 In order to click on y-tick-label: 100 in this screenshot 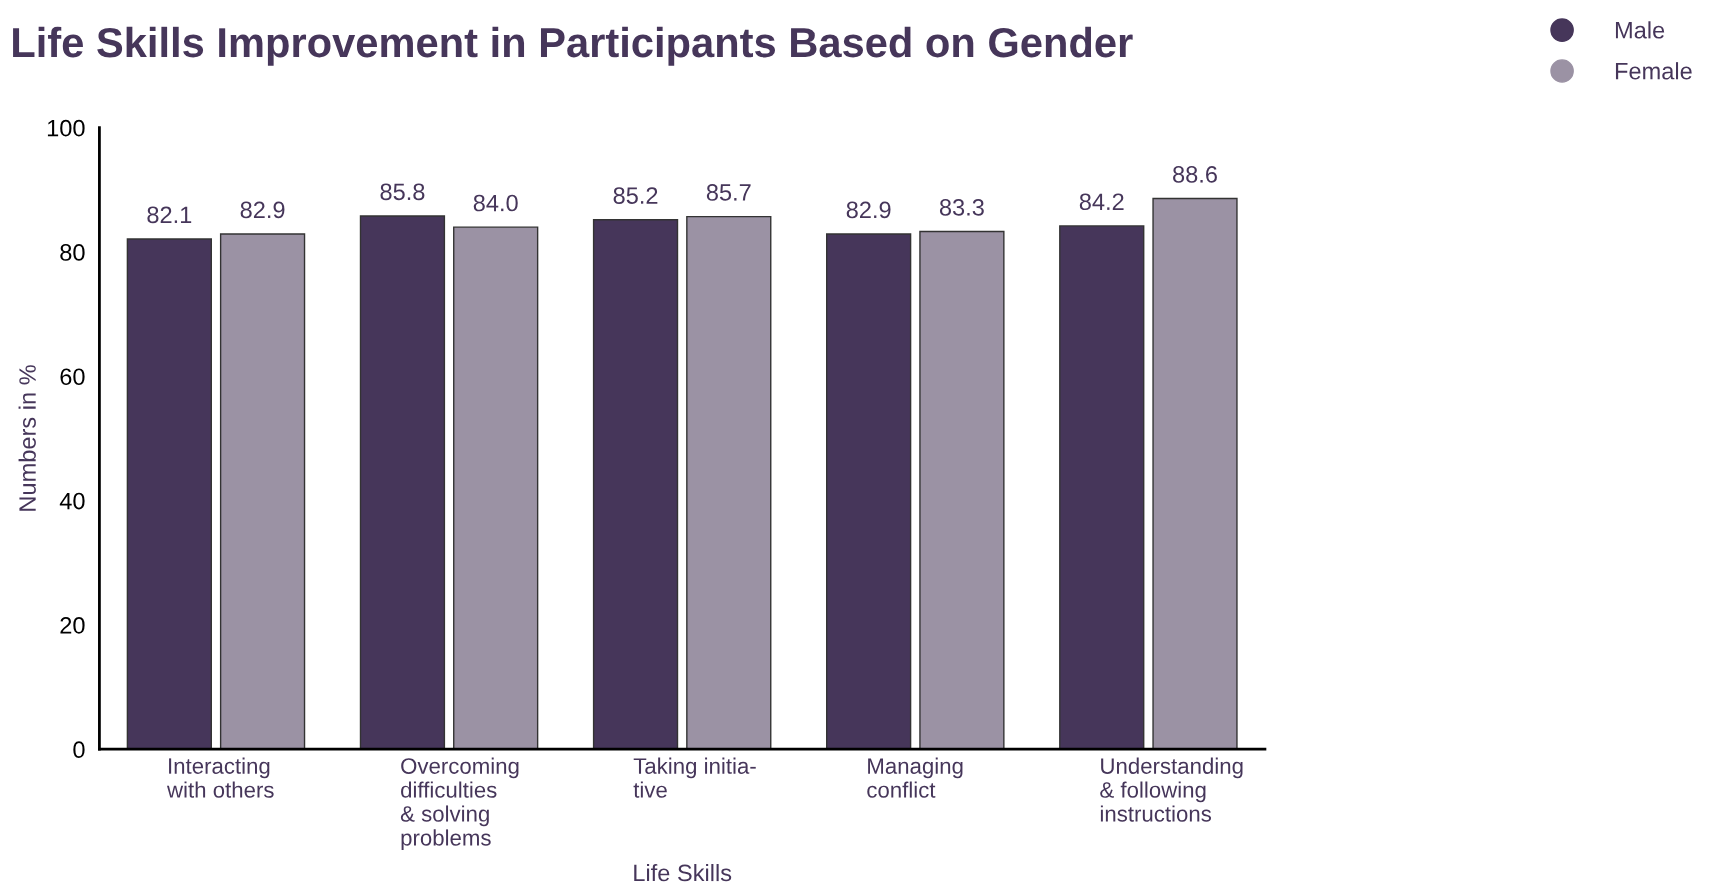, I will do `click(66, 128)`.